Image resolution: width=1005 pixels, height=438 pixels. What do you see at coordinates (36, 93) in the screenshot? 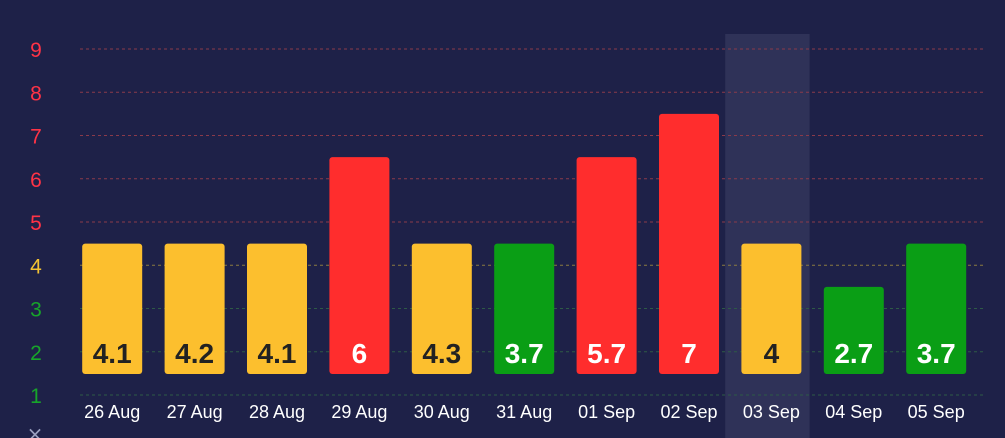
I see `y-tick-label: 8` at bounding box center [36, 93].